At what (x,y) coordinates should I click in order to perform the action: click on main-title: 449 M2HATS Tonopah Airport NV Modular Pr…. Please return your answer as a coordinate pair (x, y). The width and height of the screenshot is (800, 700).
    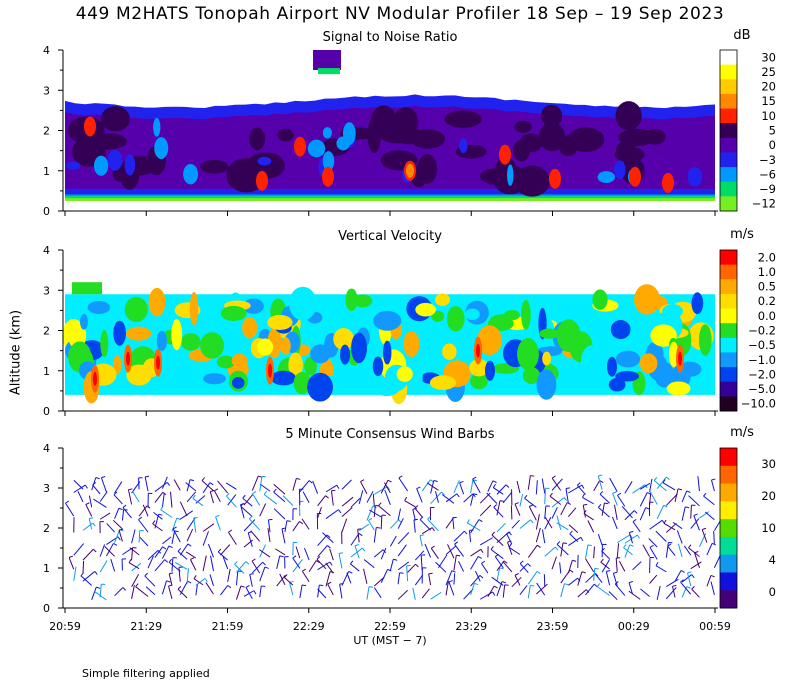
    Looking at the image, I should click on (400, 14).